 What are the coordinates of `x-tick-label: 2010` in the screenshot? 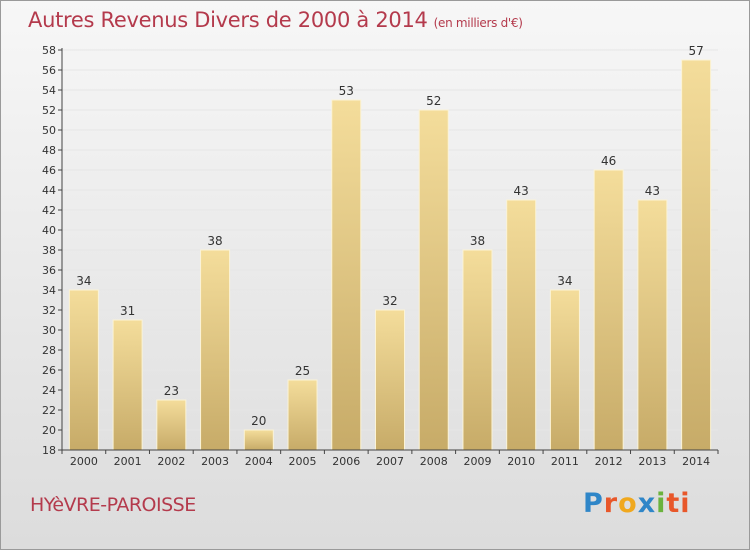 It's located at (521, 461).